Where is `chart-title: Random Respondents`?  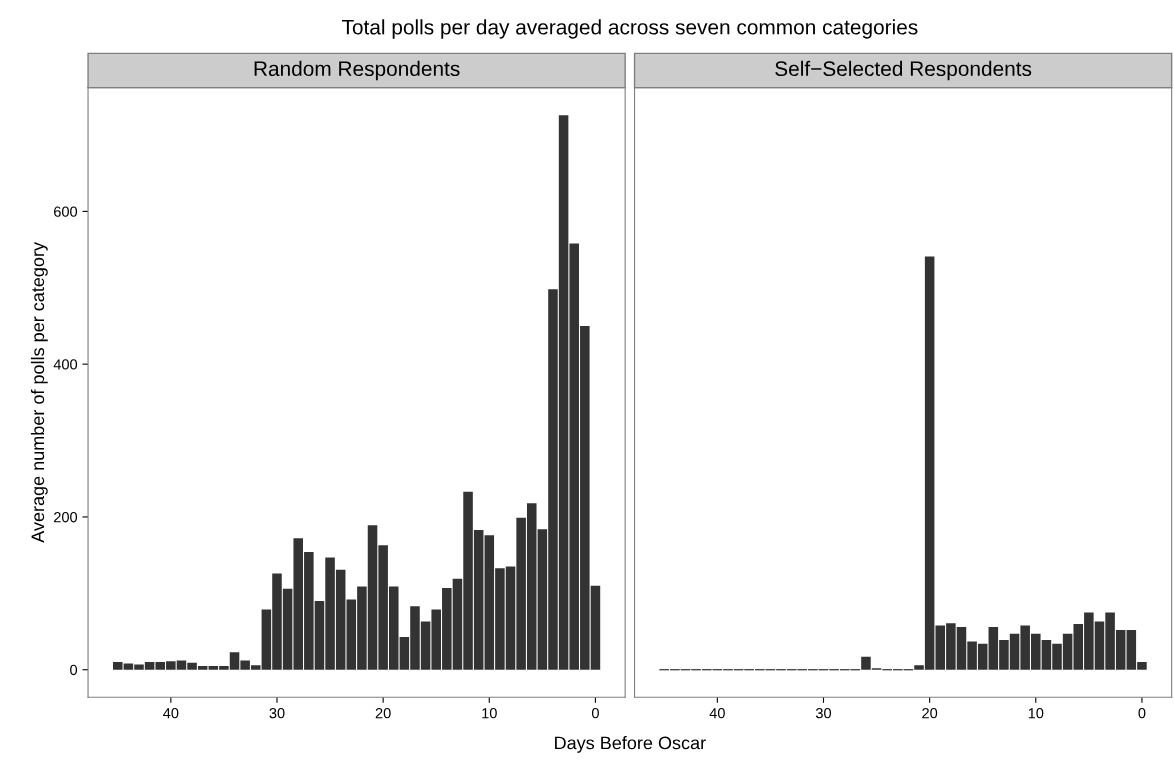
chart-title: Random Respondents is located at coordinates (357, 70).